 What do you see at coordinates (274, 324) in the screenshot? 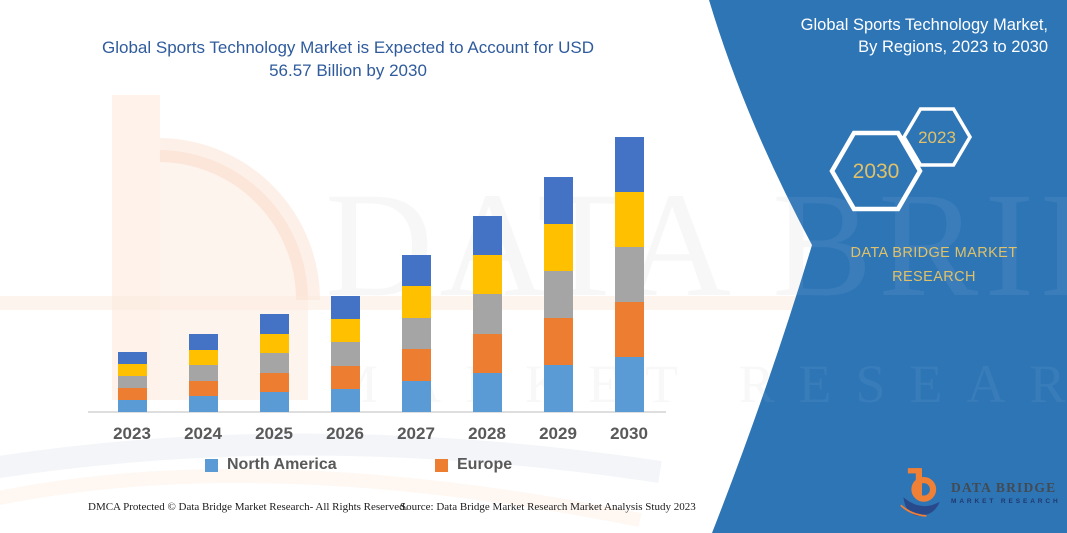
I see `bar-segment-2025-unlabeled-darkblue-segment` at bounding box center [274, 324].